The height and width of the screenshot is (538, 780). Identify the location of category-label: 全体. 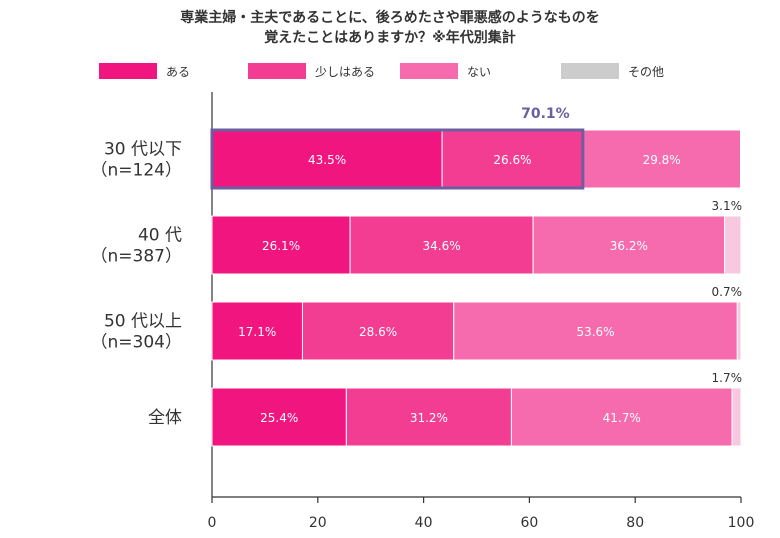
(165, 418).